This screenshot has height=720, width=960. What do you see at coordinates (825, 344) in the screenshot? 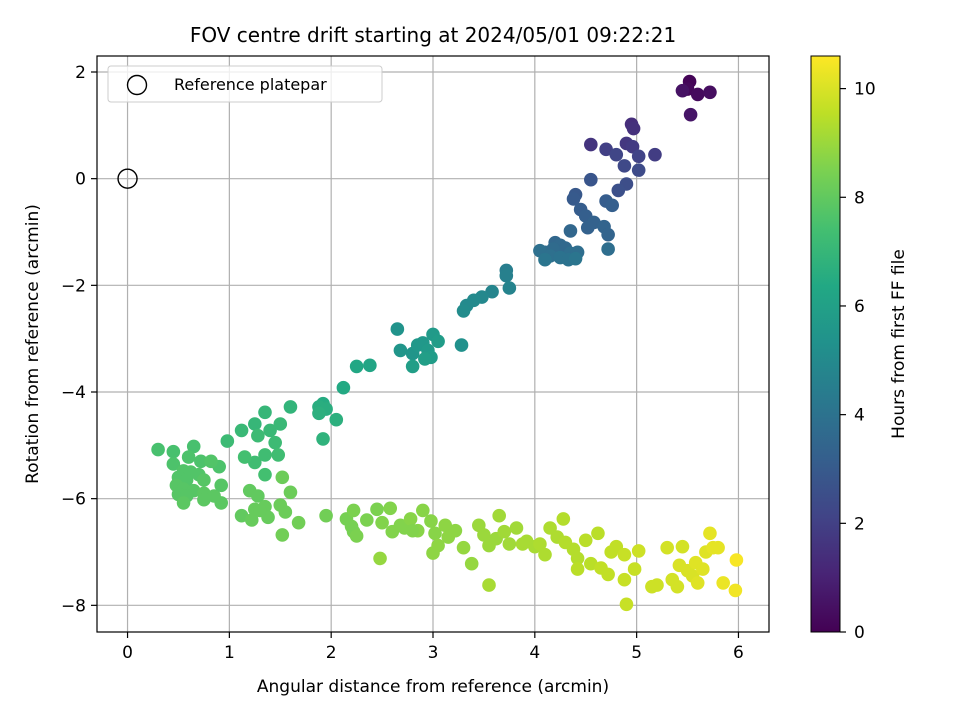
I see `colorbar-gradient` at bounding box center [825, 344].